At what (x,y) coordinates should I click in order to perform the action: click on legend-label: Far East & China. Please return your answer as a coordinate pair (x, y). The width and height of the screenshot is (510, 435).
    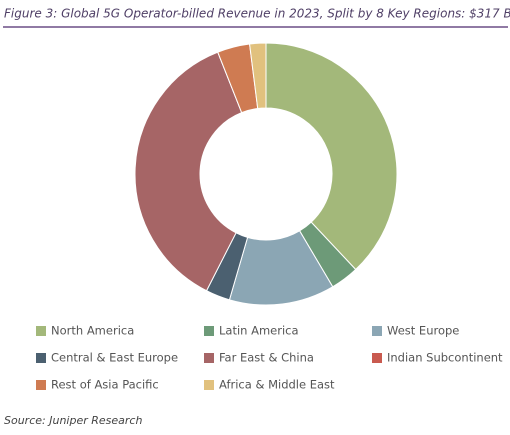
    Looking at the image, I should click on (266, 358).